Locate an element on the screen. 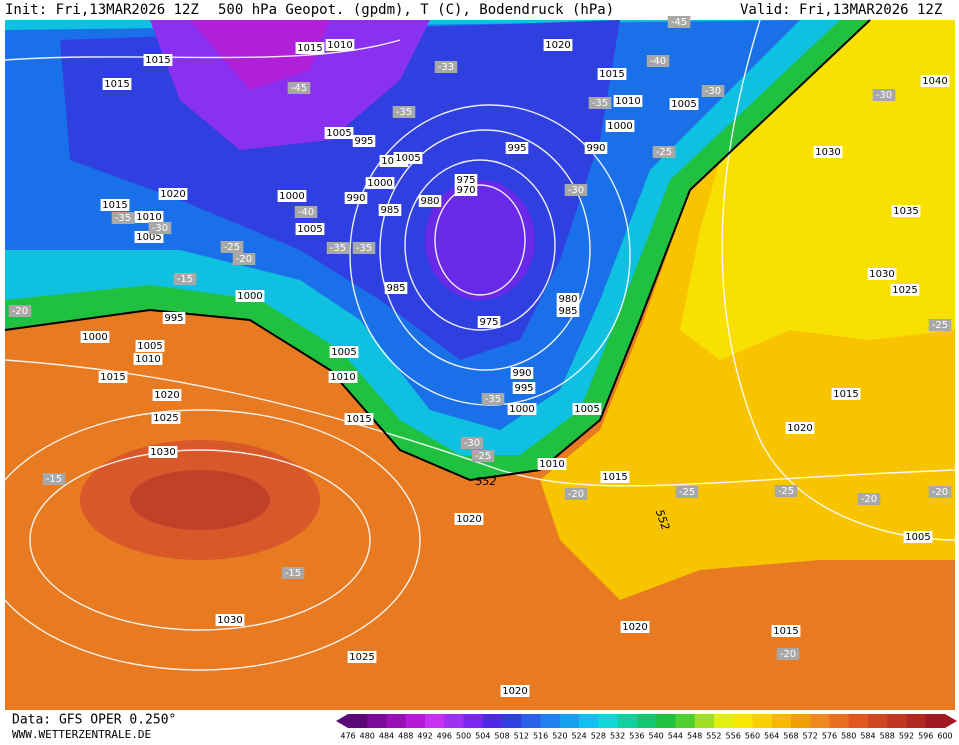 The width and height of the screenshot is (959, 745). colorbar-label: 548 is located at coordinates (694, 736).